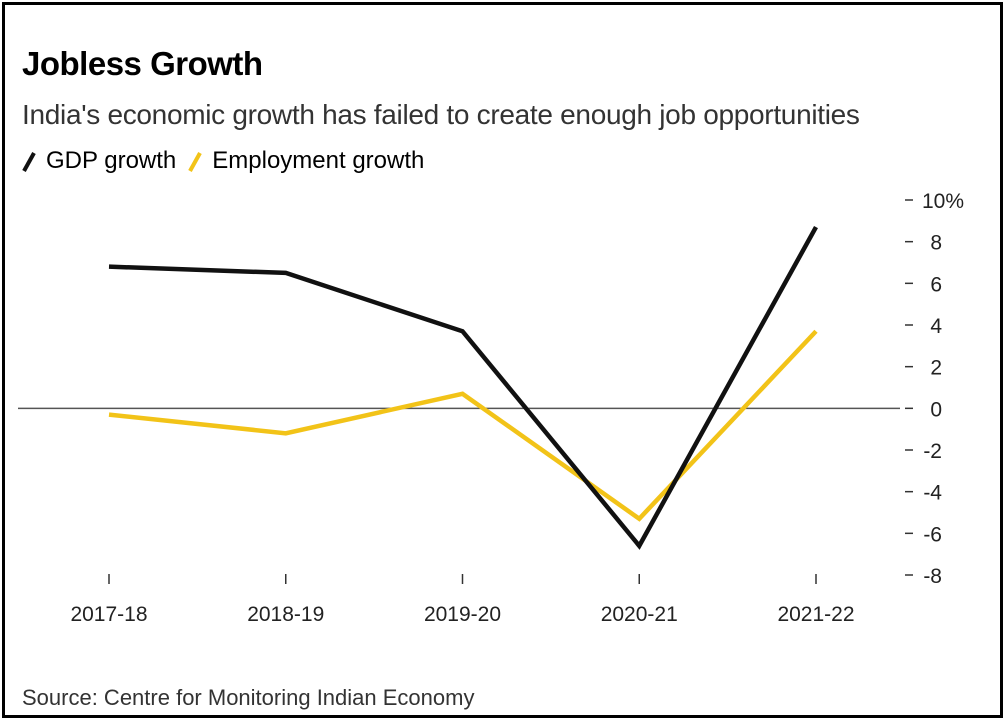  I want to click on y-tick-label: -6, so click(932, 534).